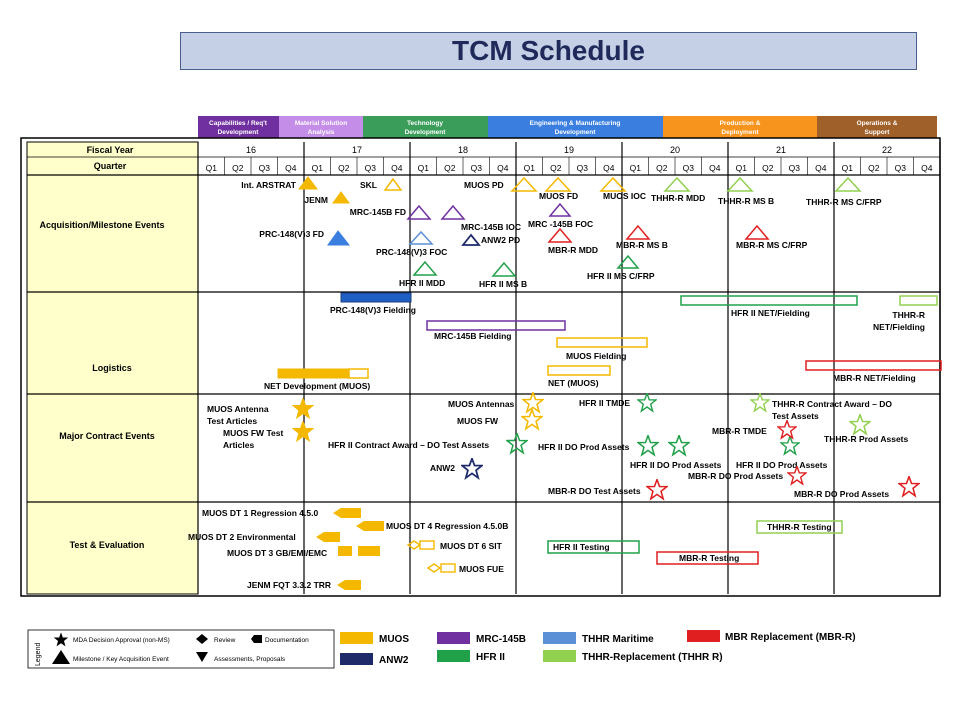 The height and width of the screenshot is (720, 960). Describe the element at coordinates (101, 225) in the screenshot. I see `row-label-acquisition: Acquisition/Milestone Events` at that location.